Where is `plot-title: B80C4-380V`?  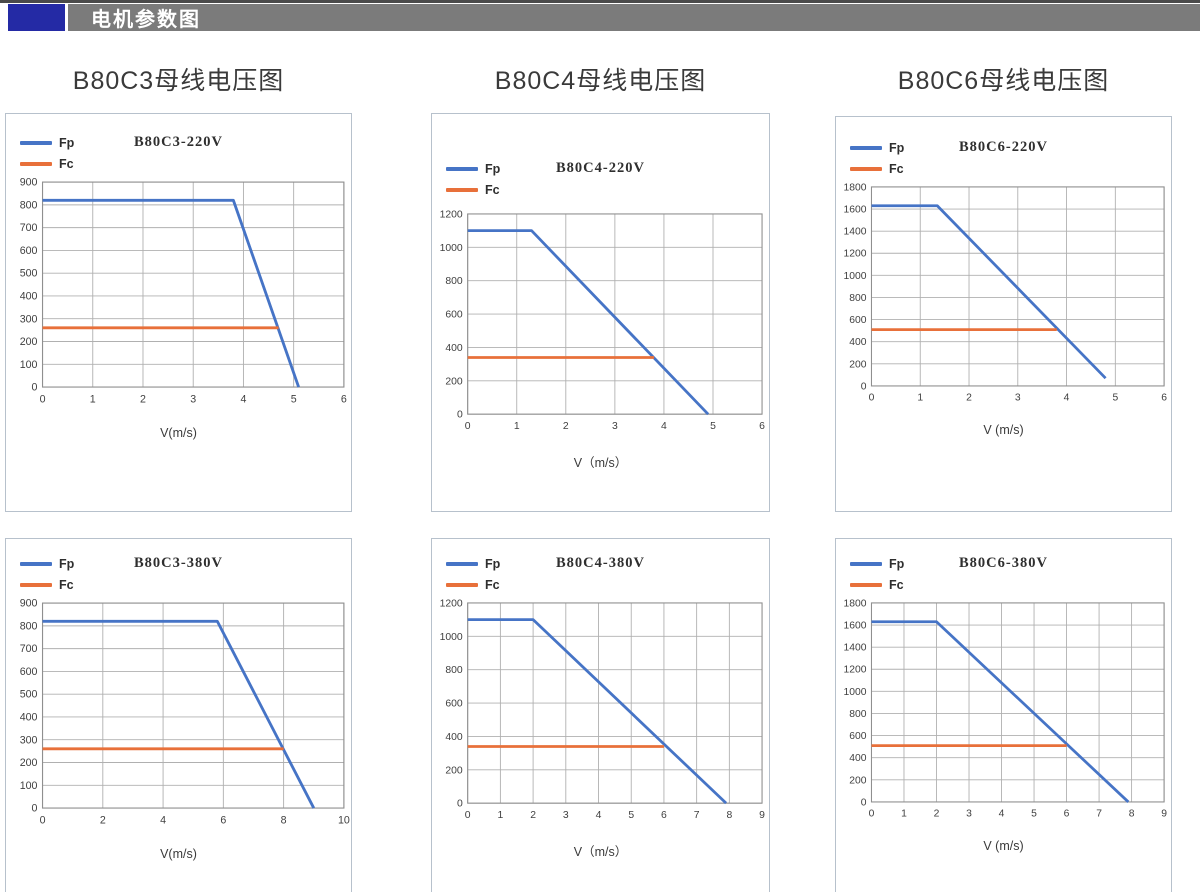 plot-title: B80C4-380V is located at coordinates (600, 563).